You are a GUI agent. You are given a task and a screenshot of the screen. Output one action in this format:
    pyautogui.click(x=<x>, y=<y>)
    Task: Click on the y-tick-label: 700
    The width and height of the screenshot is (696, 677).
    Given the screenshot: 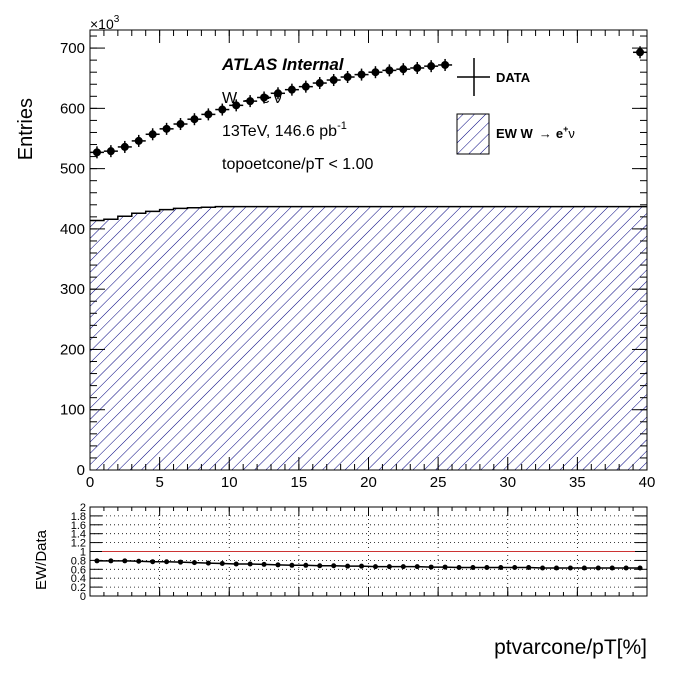 What is the action you would take?
    pyautogui.click(x=72, y=48)
    